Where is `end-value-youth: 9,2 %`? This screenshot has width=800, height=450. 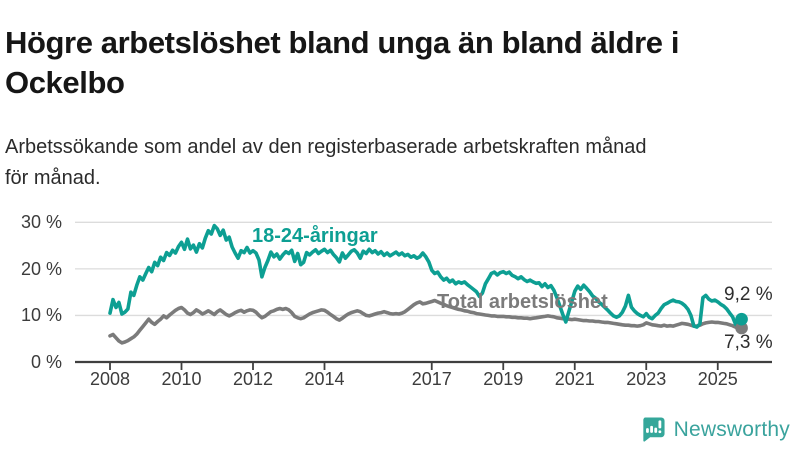
end-value-youth: 9,2 % is located at coordinates (748, 294).